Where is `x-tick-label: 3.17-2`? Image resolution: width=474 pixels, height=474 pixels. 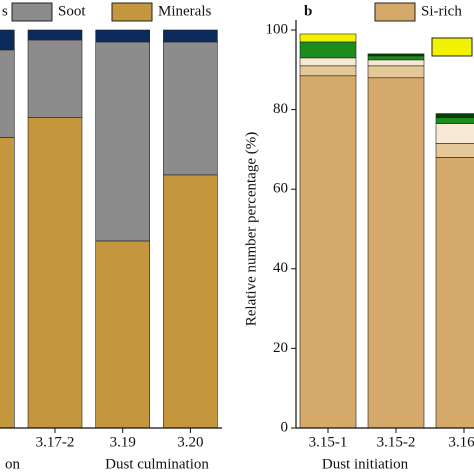 x-tick-label: 3.17-2 is located at coordinates (55, 442).